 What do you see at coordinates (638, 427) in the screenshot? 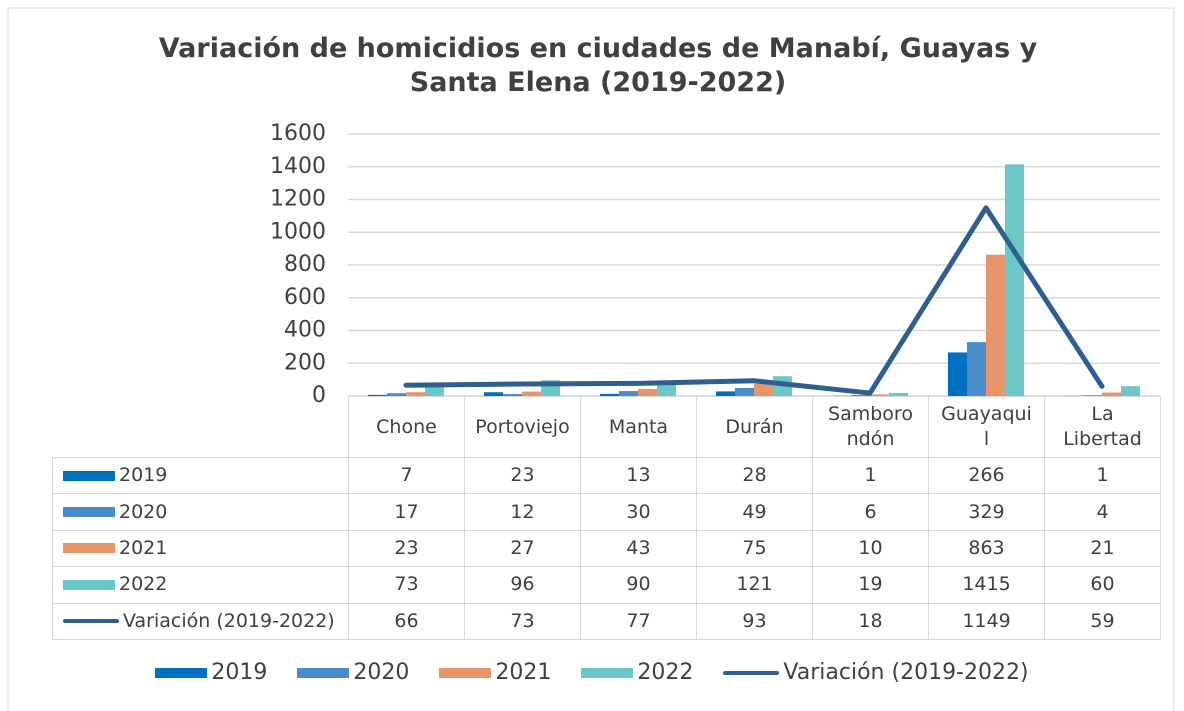
I see `table-header: Manta` at bounding box center [638, 427].